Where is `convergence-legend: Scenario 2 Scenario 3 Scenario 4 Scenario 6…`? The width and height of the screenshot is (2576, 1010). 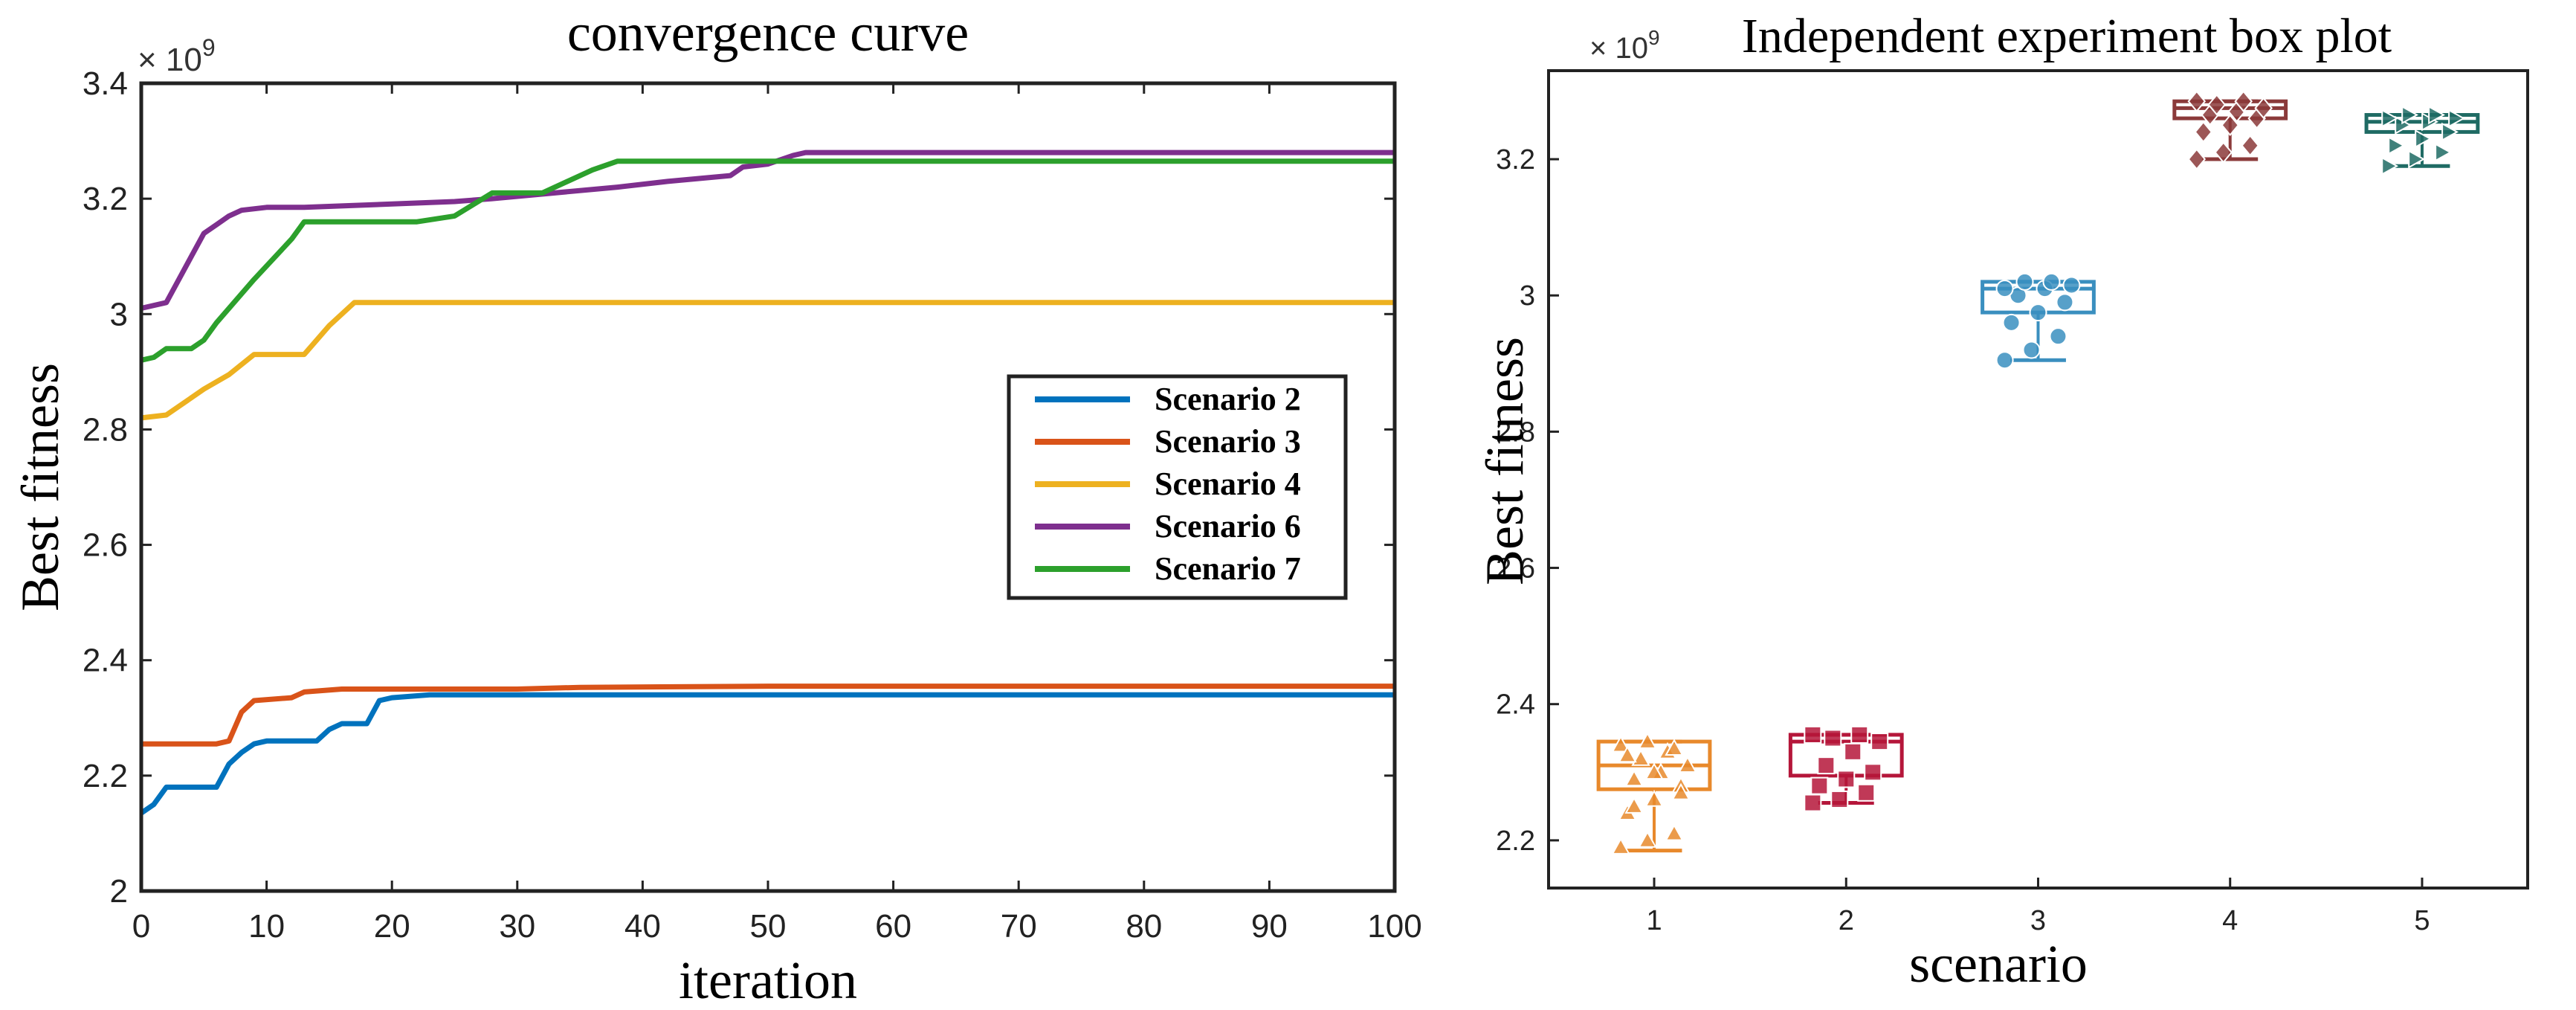
convergence-legend: Scenario 2 Scenario 3 Scenario 4 Scenario 6… is located at coordinates (1177, 487).